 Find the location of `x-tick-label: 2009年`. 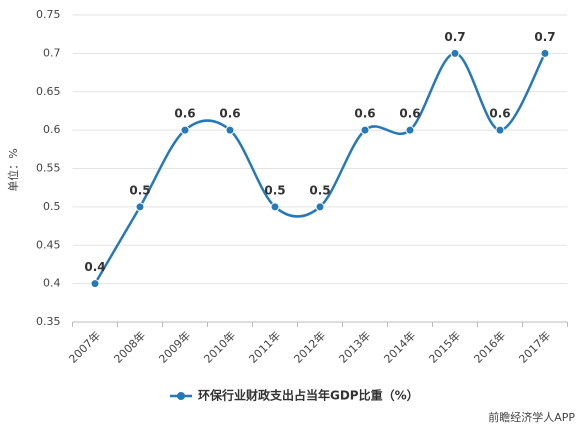

x-tick-label: 2009年 is located at coordinates (174, 346).